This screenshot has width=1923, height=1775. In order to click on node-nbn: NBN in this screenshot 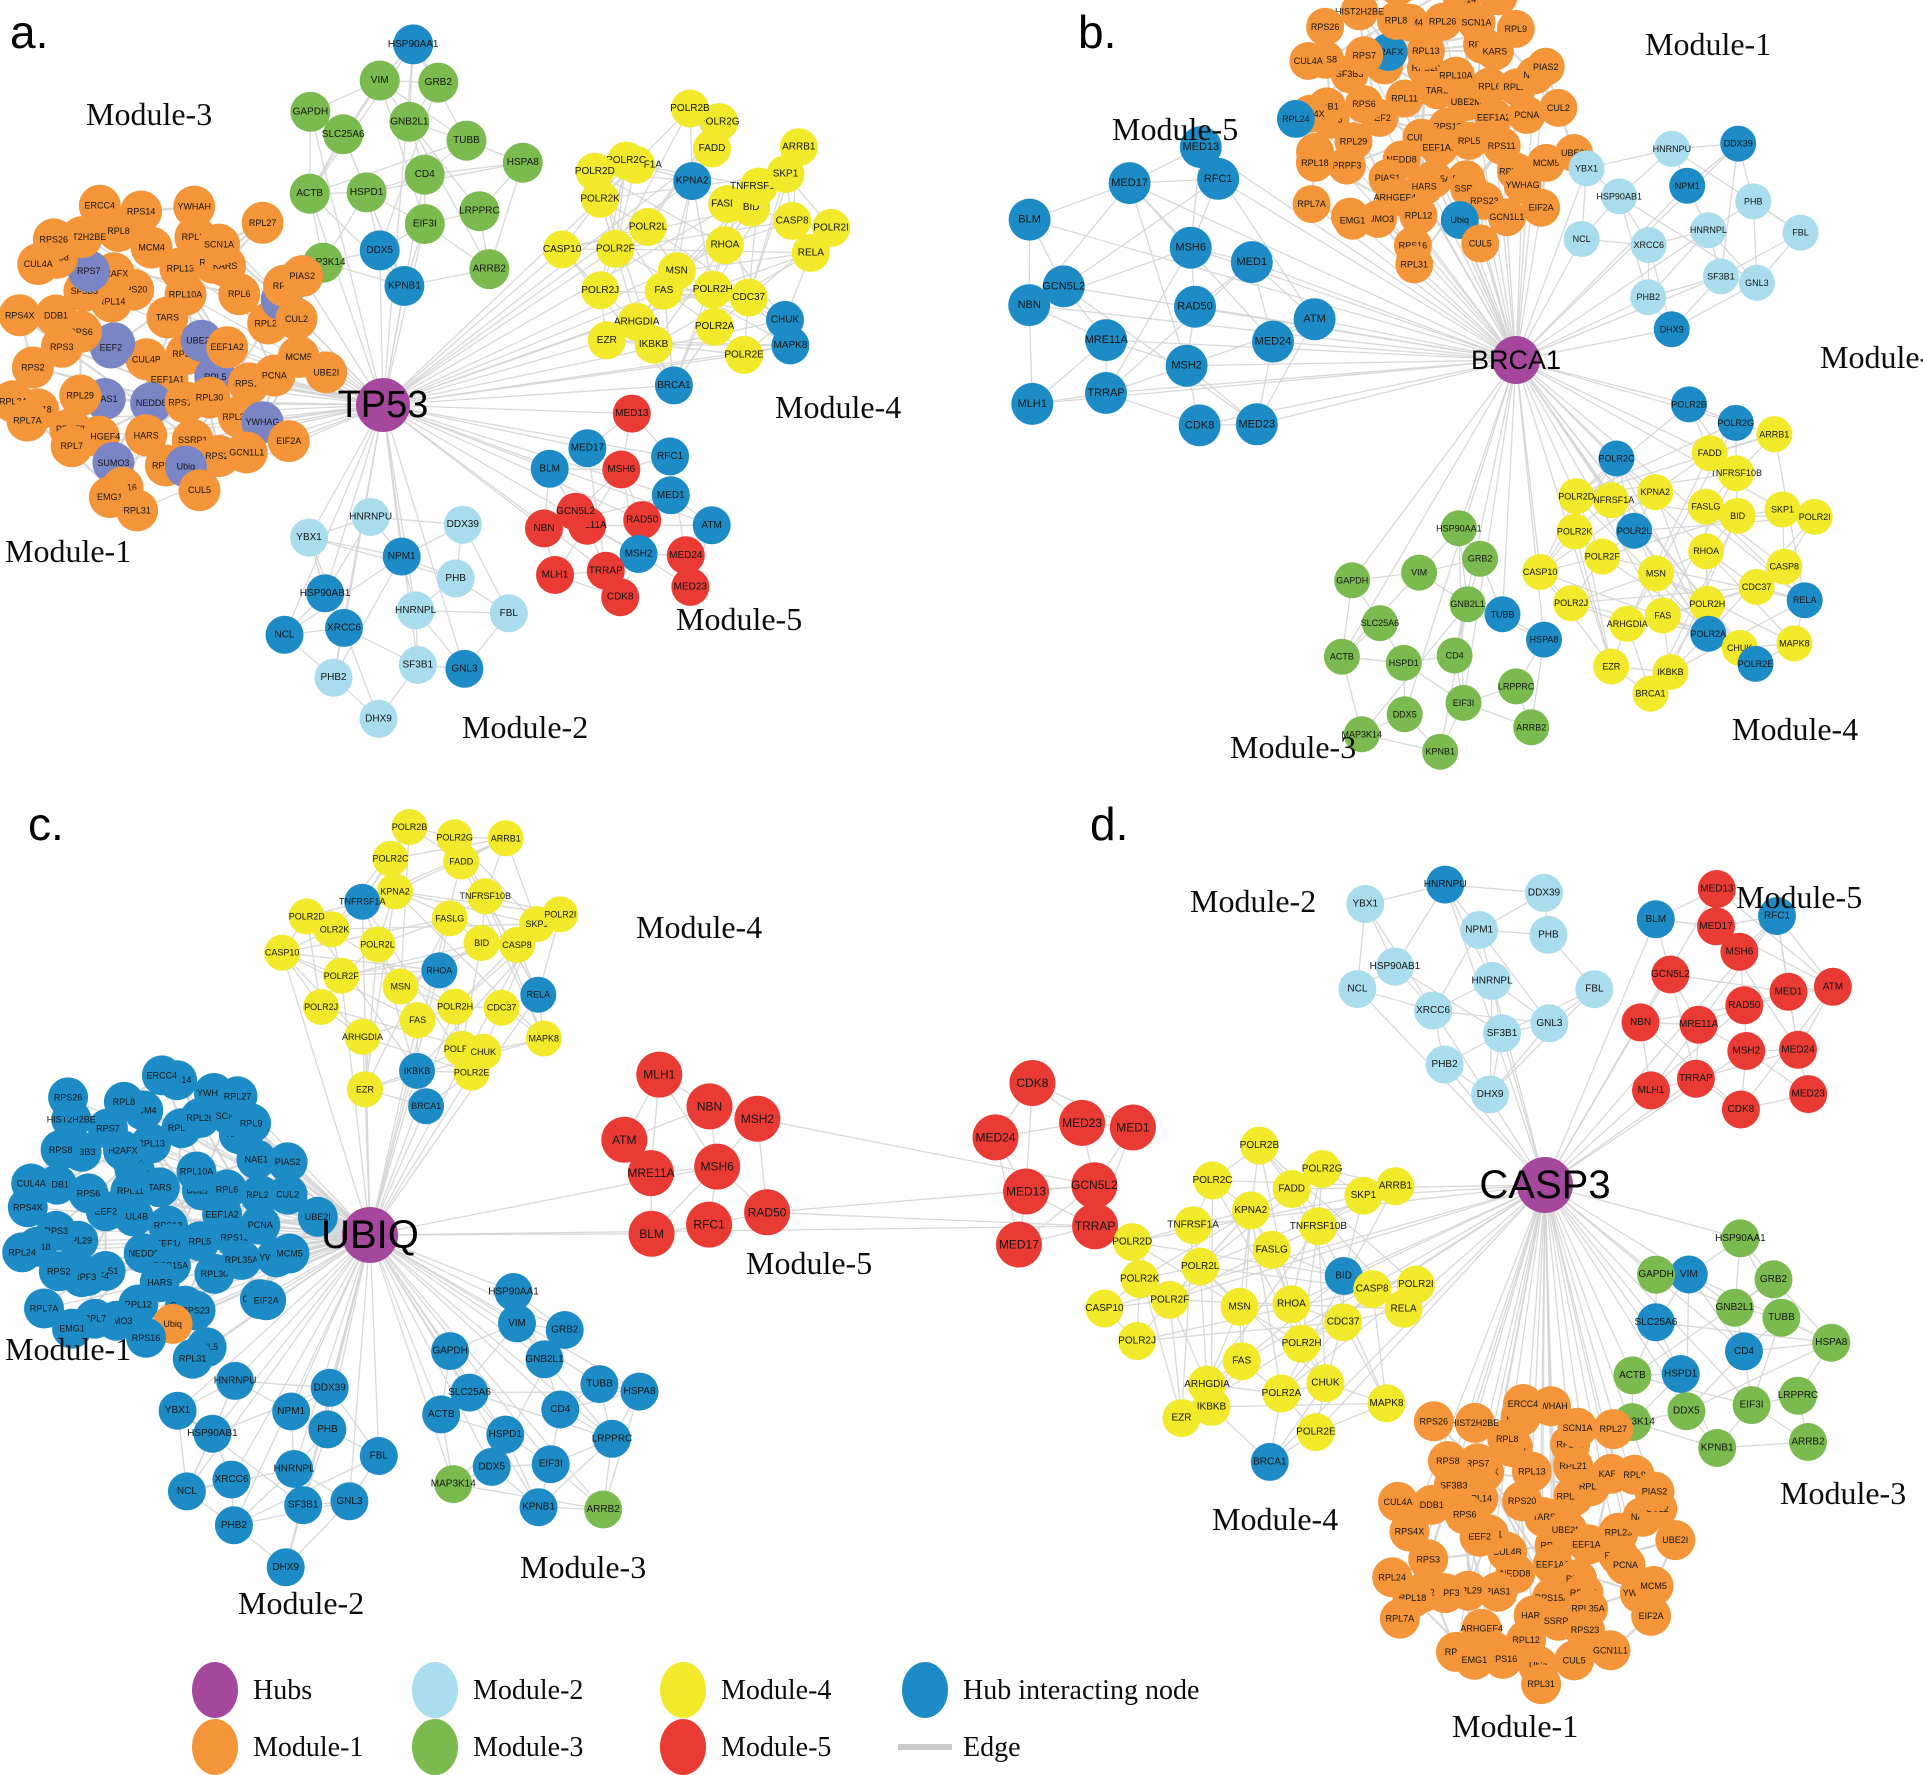, I will do `click(544, 528)`.